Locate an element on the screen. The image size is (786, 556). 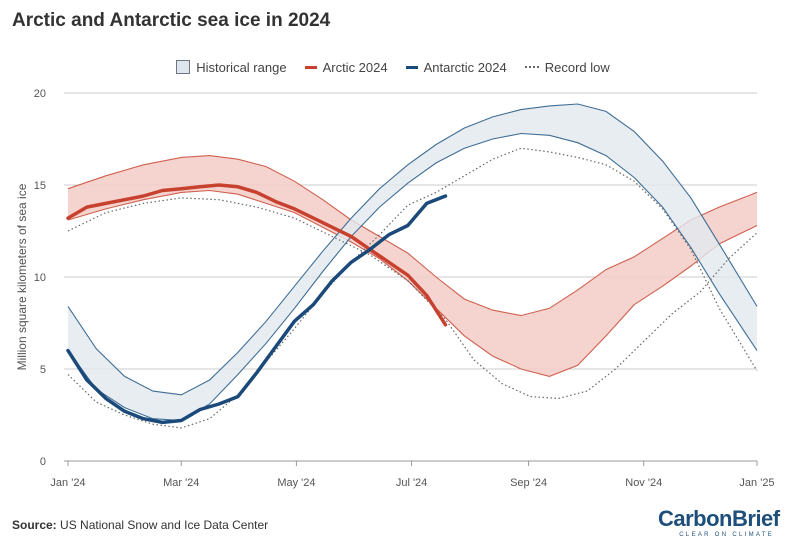
antarctic-line-swatch-icon is located at coordinates (411, 67).